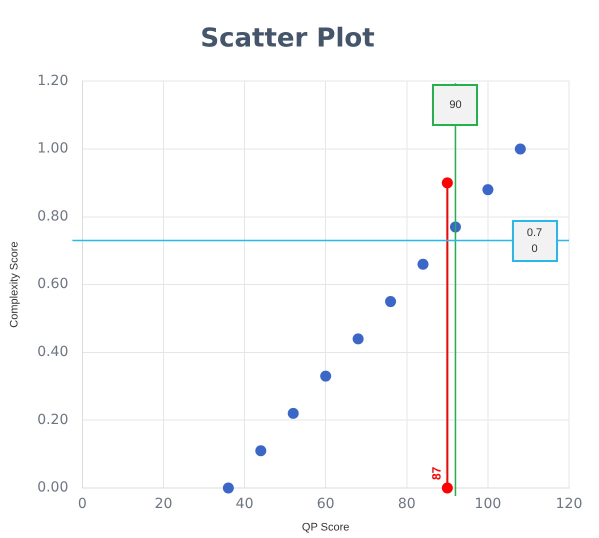 The height and width of the screenshot is (538, 599). Describe the element at coordinates (82, 504) in the screenshot. I see `x-tick-label: 0` at that location.